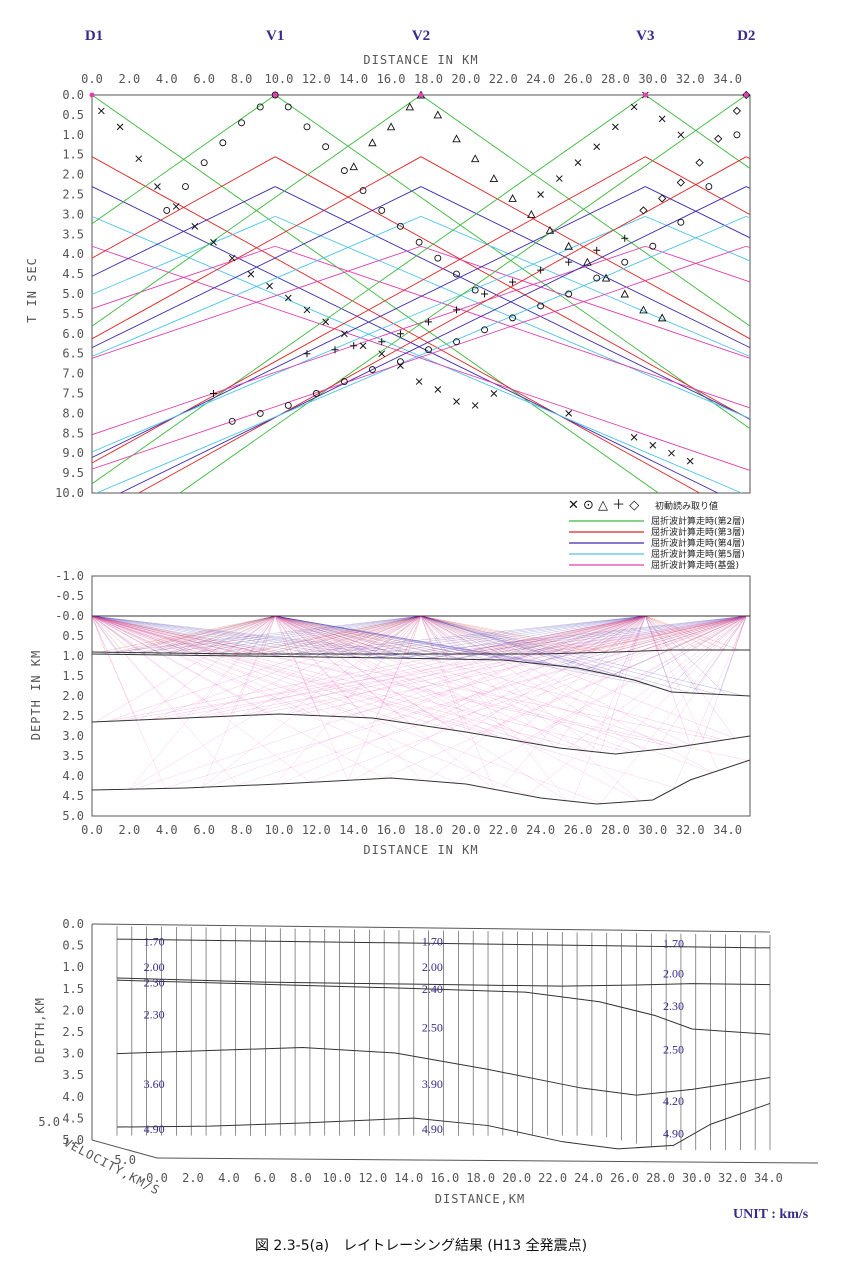  I want to click on ray-paths, so click(420, 709).